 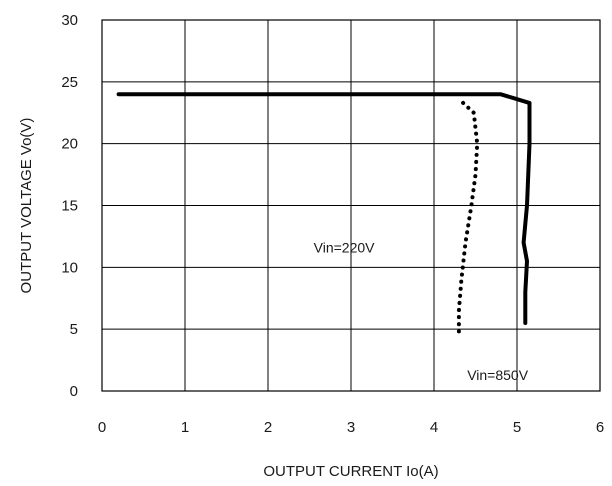 I want to click on x-tick-label: 5, so click(x=517, y=427).